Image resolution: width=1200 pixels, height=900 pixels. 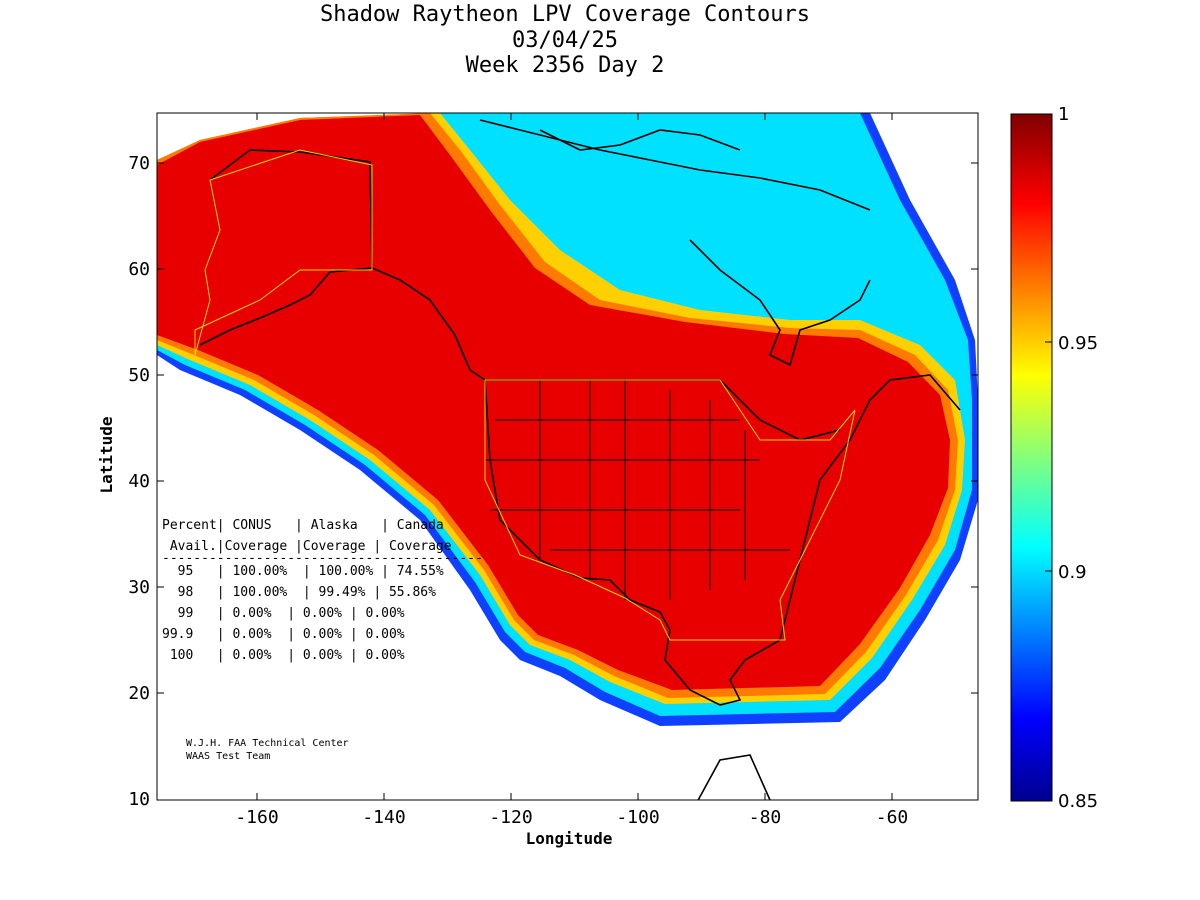 I want to click on table-row: 98 | 100.00% | 99.49% | 55.86%, so click(x=299, y=592).